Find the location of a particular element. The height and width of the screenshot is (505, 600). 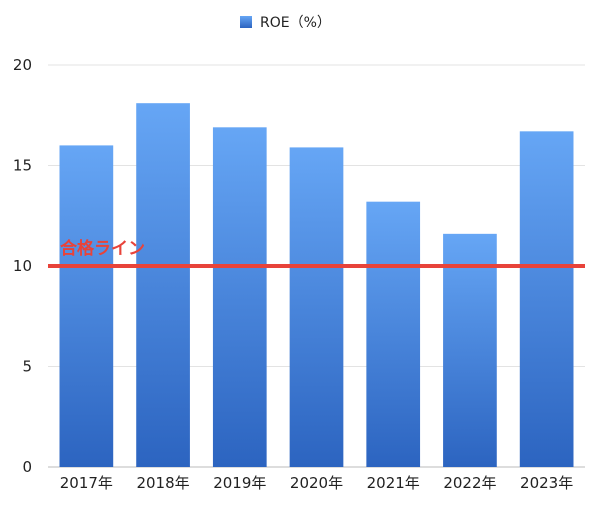

y-tick-label: 10 is located at coordinates (22, 266).